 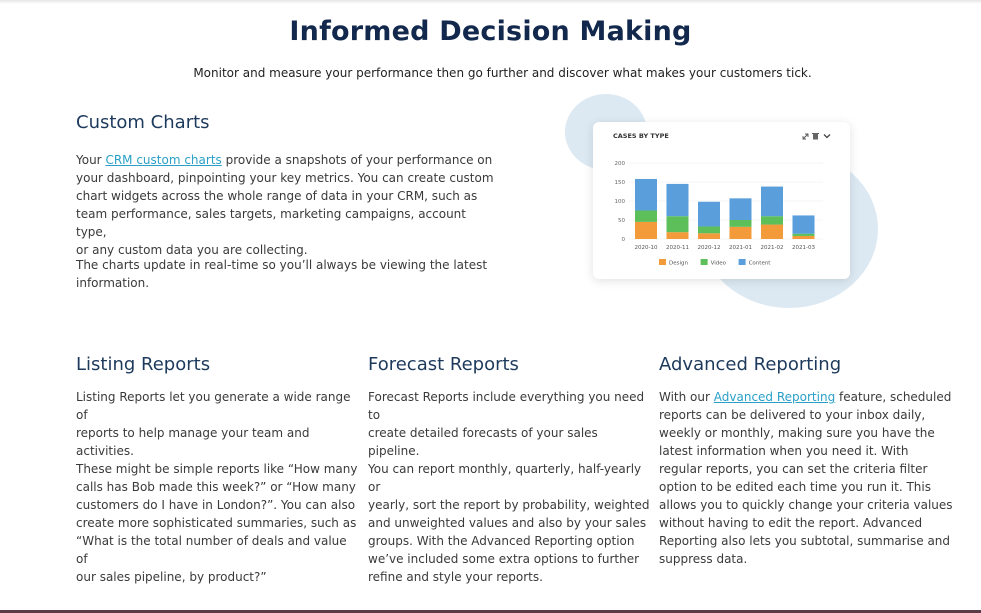 I want to click on chevron-down-icon, so click(x=827, y=136).